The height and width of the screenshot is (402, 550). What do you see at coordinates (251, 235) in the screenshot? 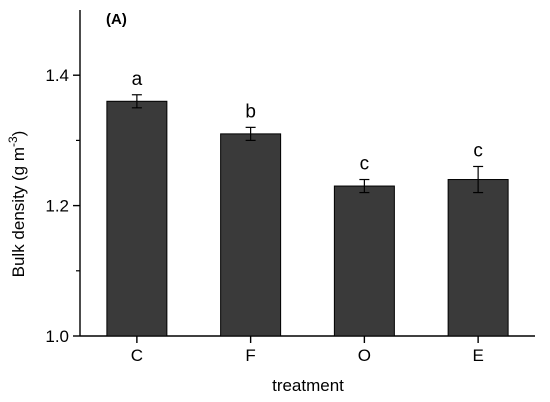
I see `bar-F` at bounding box center [251, 235].